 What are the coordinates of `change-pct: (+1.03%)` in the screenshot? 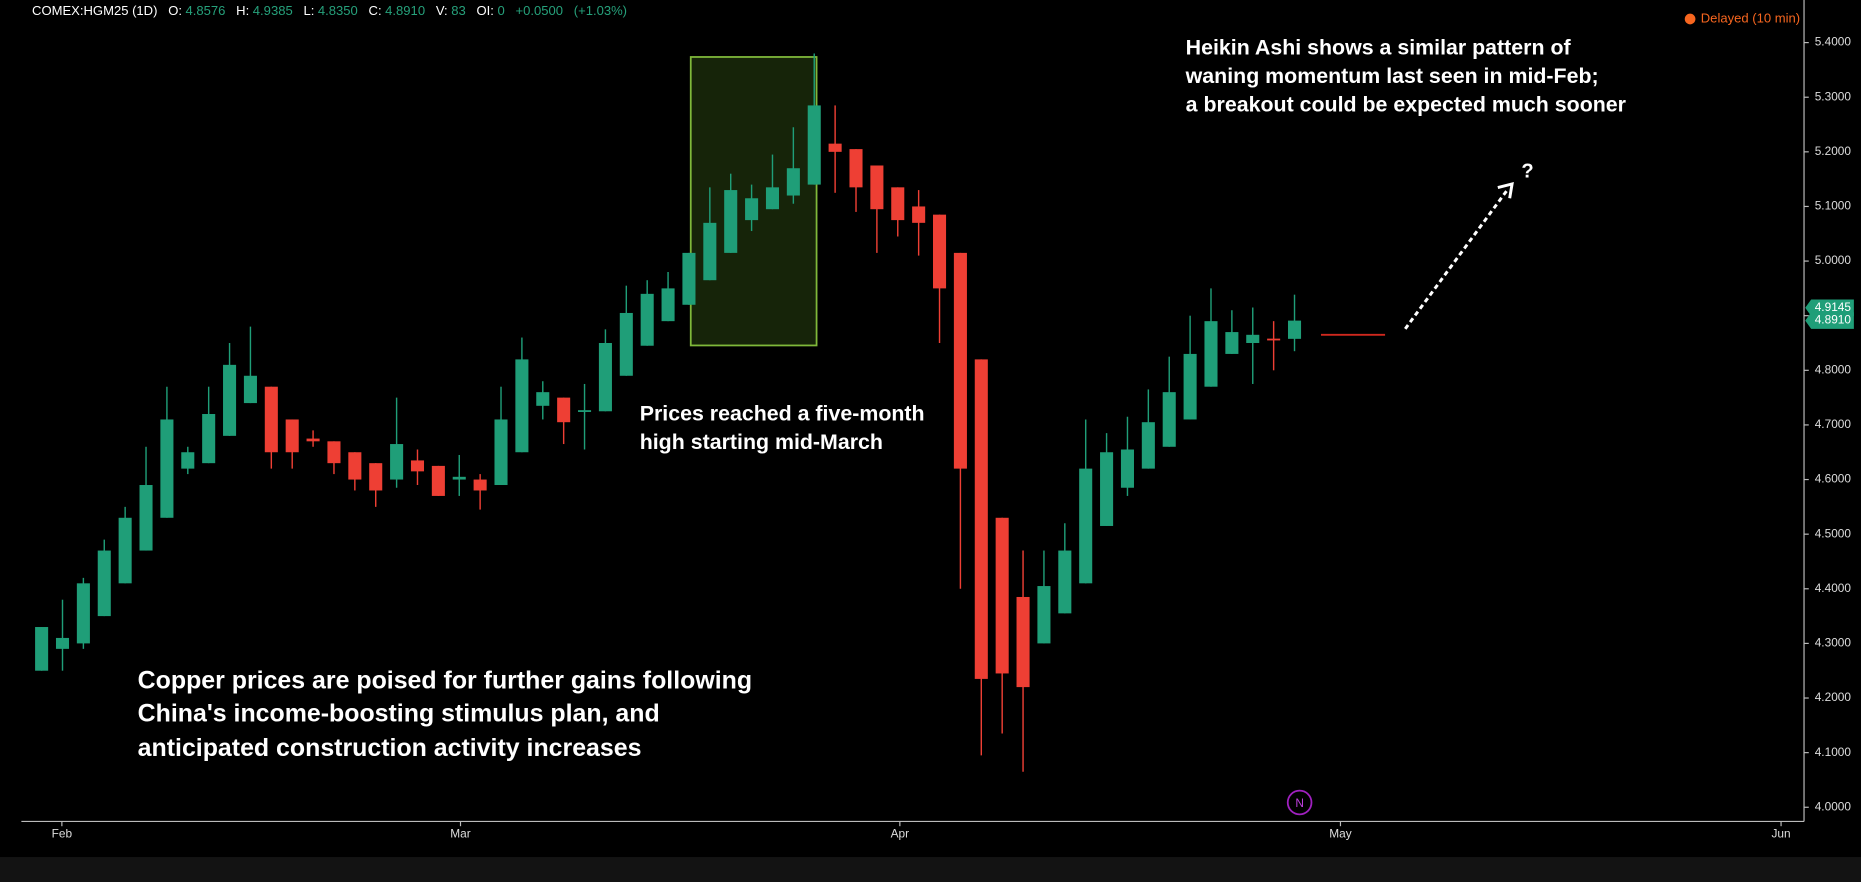 It's located at (600, 10).